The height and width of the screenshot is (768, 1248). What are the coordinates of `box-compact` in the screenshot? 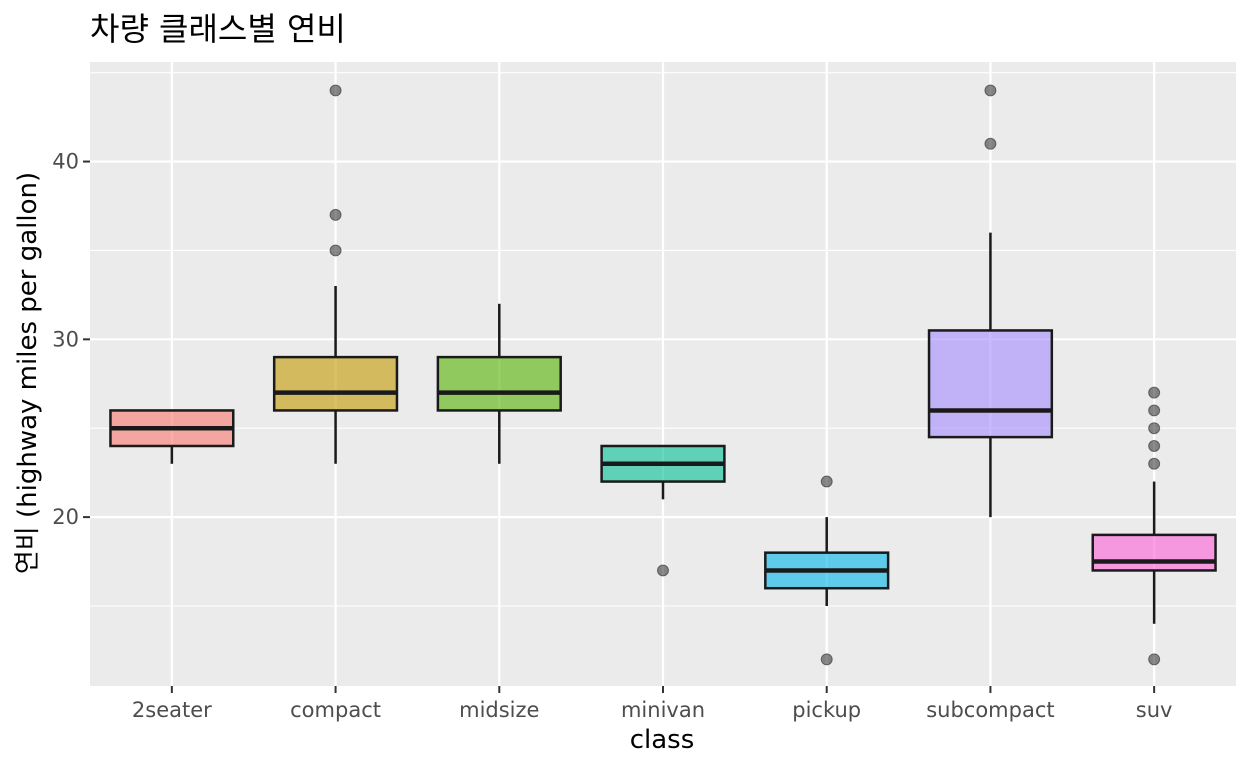 It's located at (335, 274).